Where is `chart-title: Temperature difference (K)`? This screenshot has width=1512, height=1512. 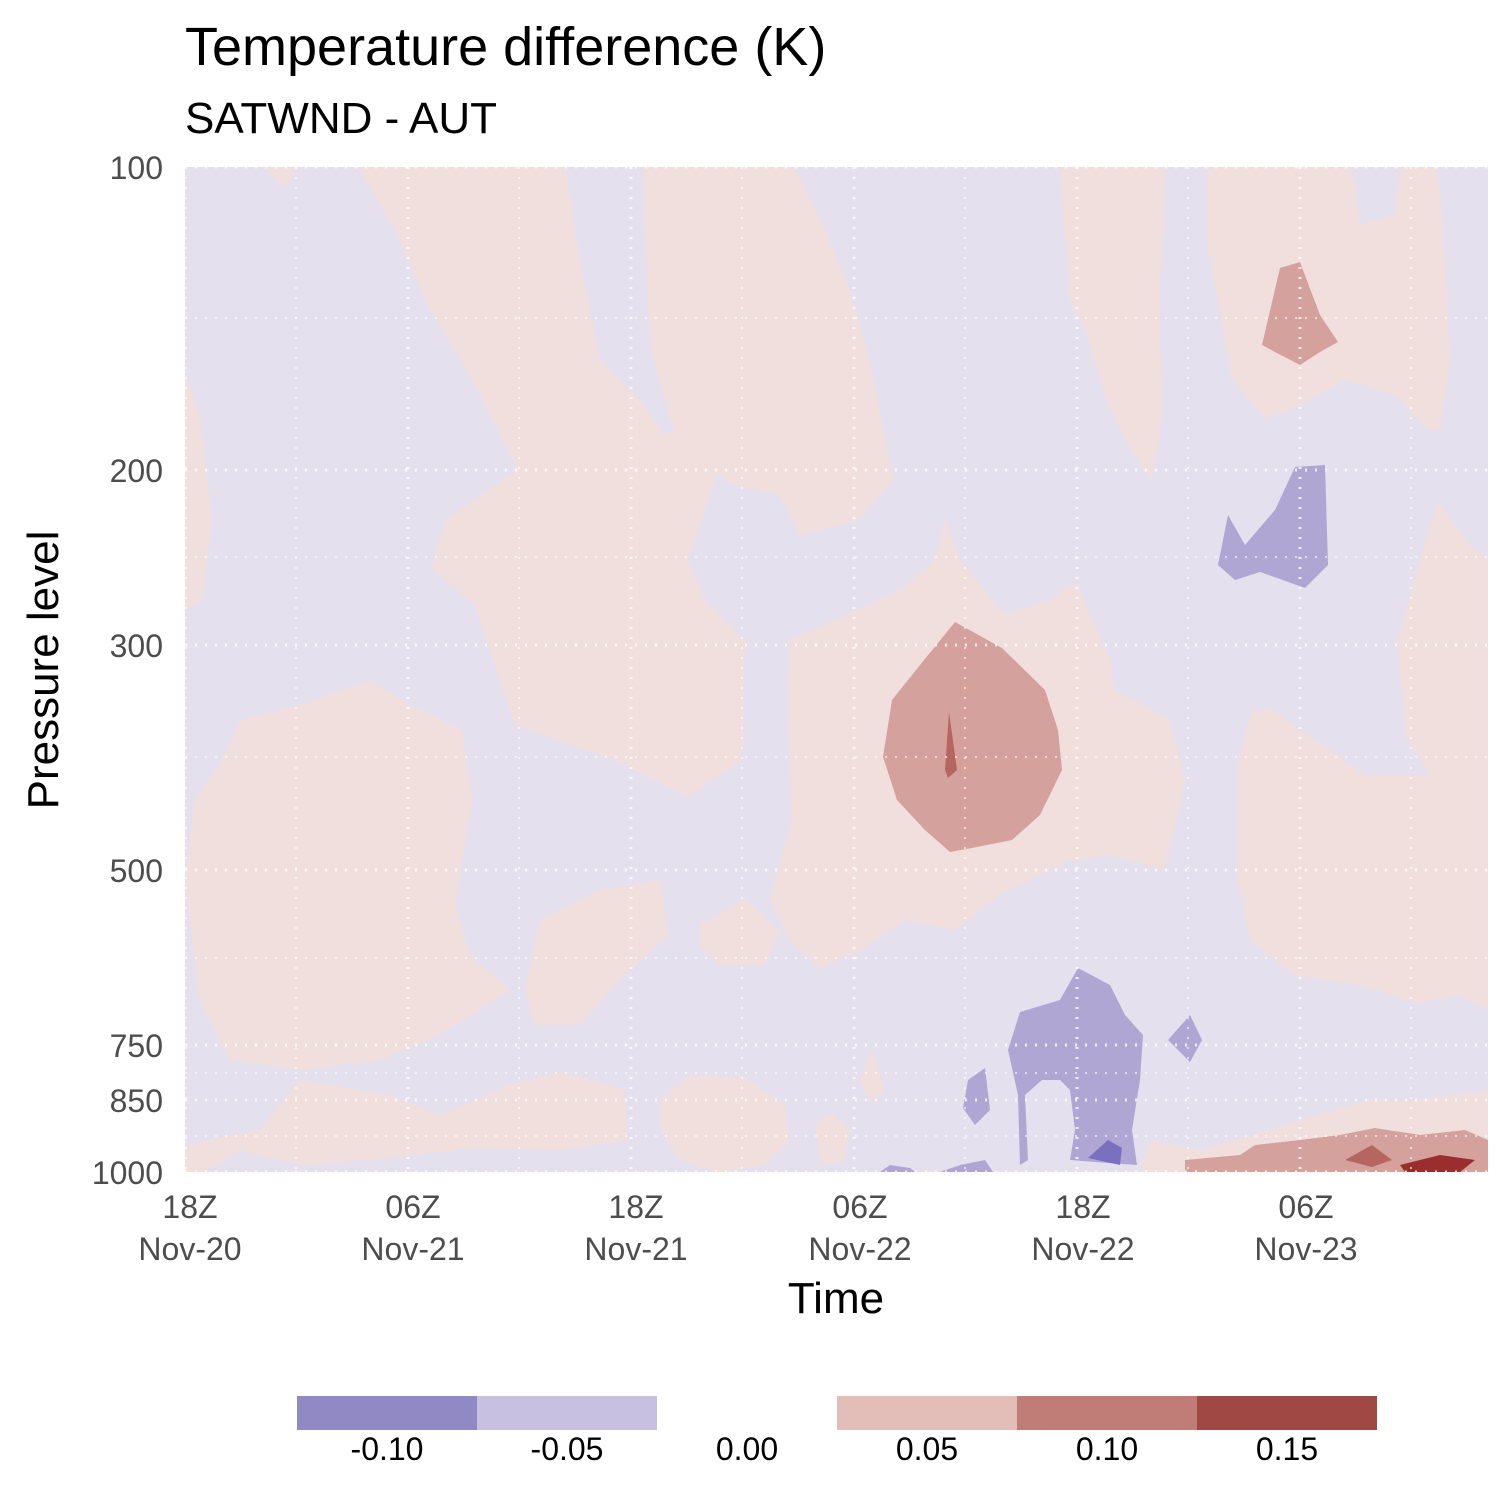
chart-title: Temperature difference (K) is located at coordinates (505, 47).